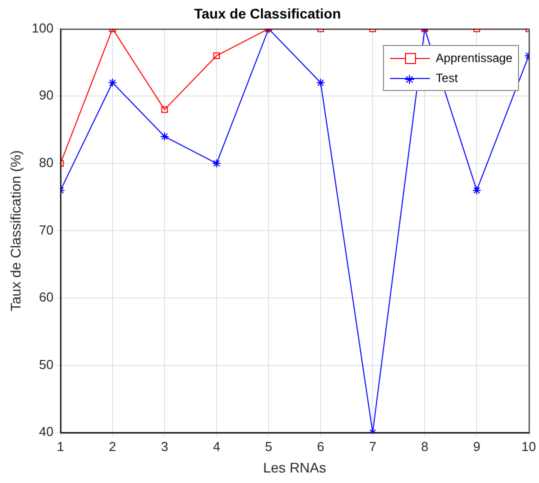 This screenshot has height=483, width=539. What do you see at coordinates (46, 95) in the screenshot?
I see `y-tick-label: 90` at bounding box center [46, 95].